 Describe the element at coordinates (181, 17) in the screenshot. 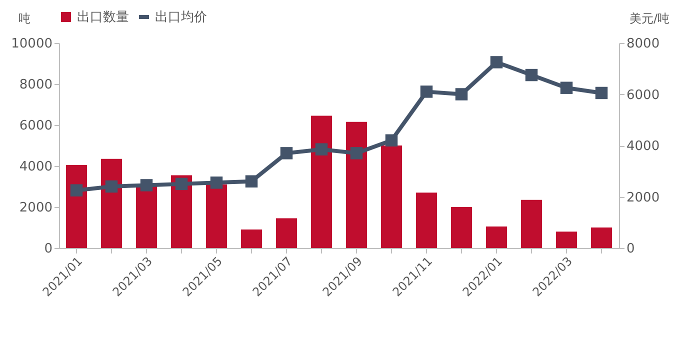

I see `legend-label: 出口均价` at that location.